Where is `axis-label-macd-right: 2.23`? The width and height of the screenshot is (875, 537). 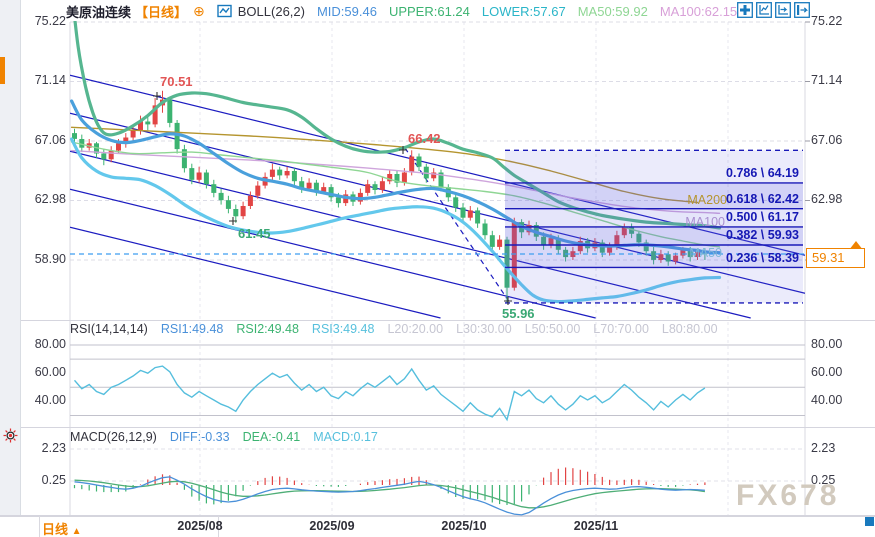
axis-label-macd-right: 2.23 is located at coordinates (823, 448).